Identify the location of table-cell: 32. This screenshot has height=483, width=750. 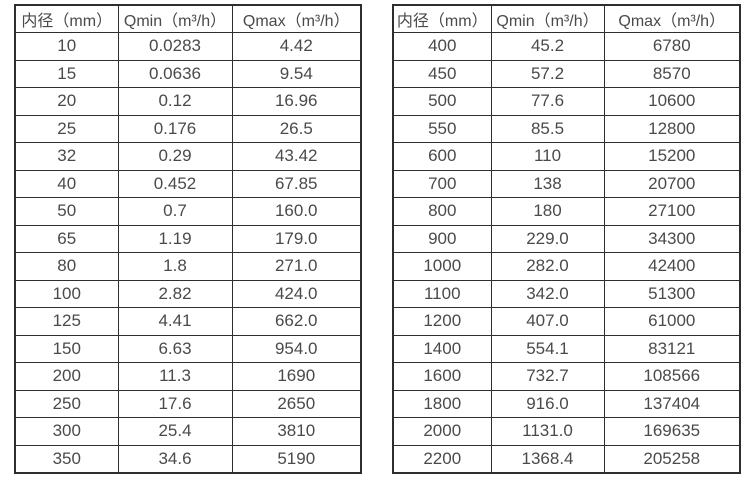
(66, 156).